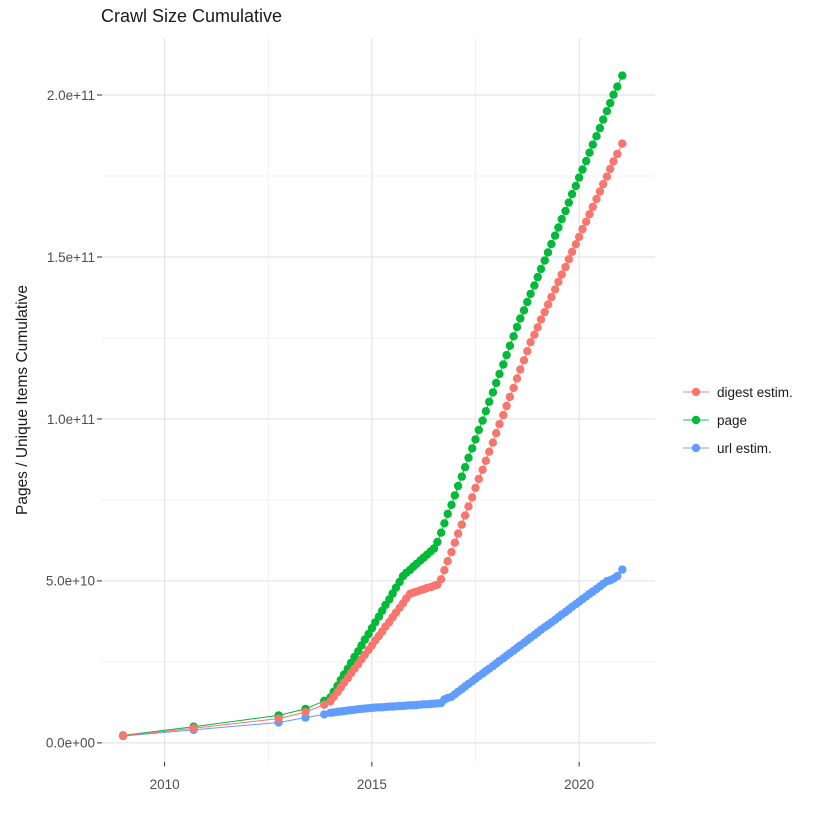  What do you see at coordinates (70, 743) in the screenshot?
I see `y-tick-label: 0.0e+00` at bounding box center [70, 743].